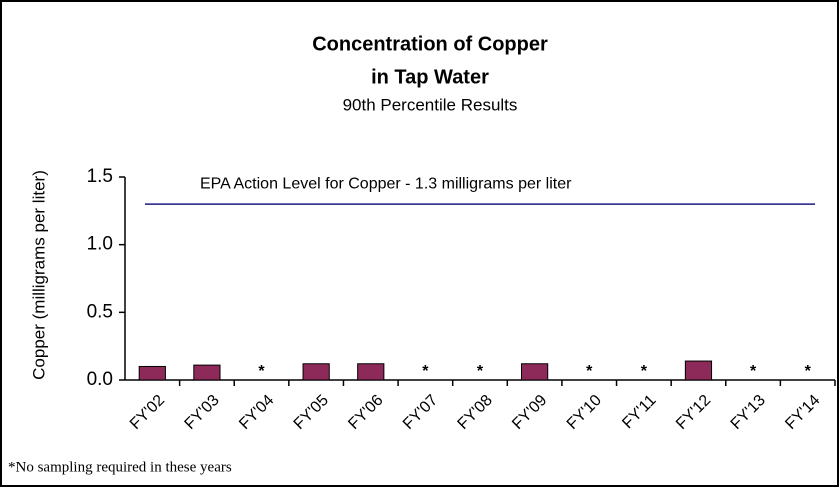  What do you see at coordinates (100, 379) in the screenshot?
I see `y-tick-label: 0.0` at bounding box center [100, 379].